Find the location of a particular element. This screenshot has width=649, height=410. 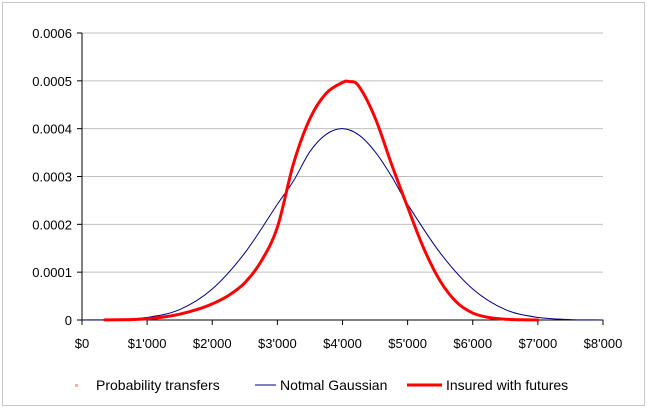

legend-item-probability-transfers: Probability transfers is located at coordinates (147, 385).